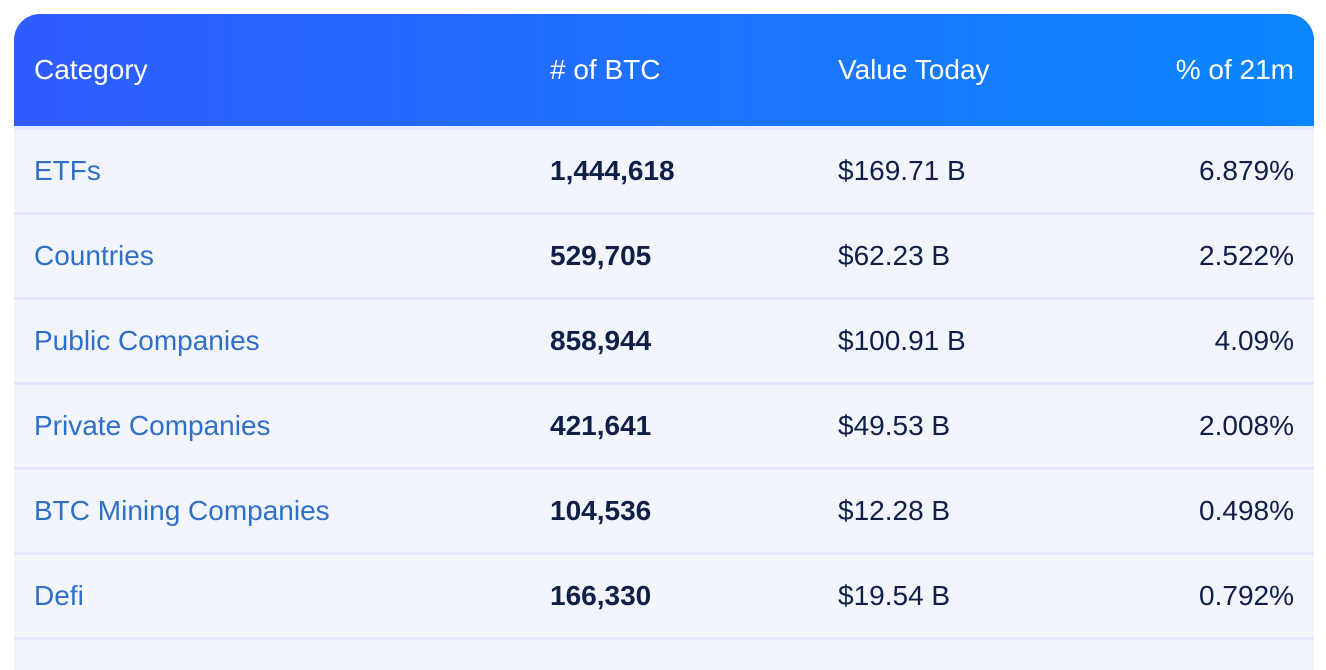  What do you see at coordinates (601, 510) in the screenshot?
I see `btc-count: 104,536` at bounding box center [601, 510].